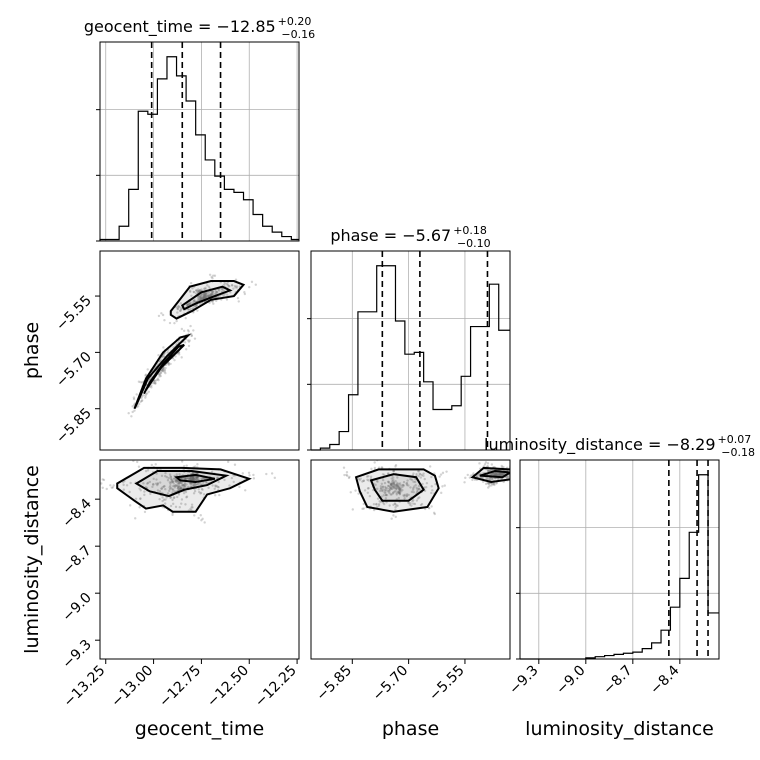  I want to click on scatter-panel-geocent_time-luminosity_distance, so click(199, 559).